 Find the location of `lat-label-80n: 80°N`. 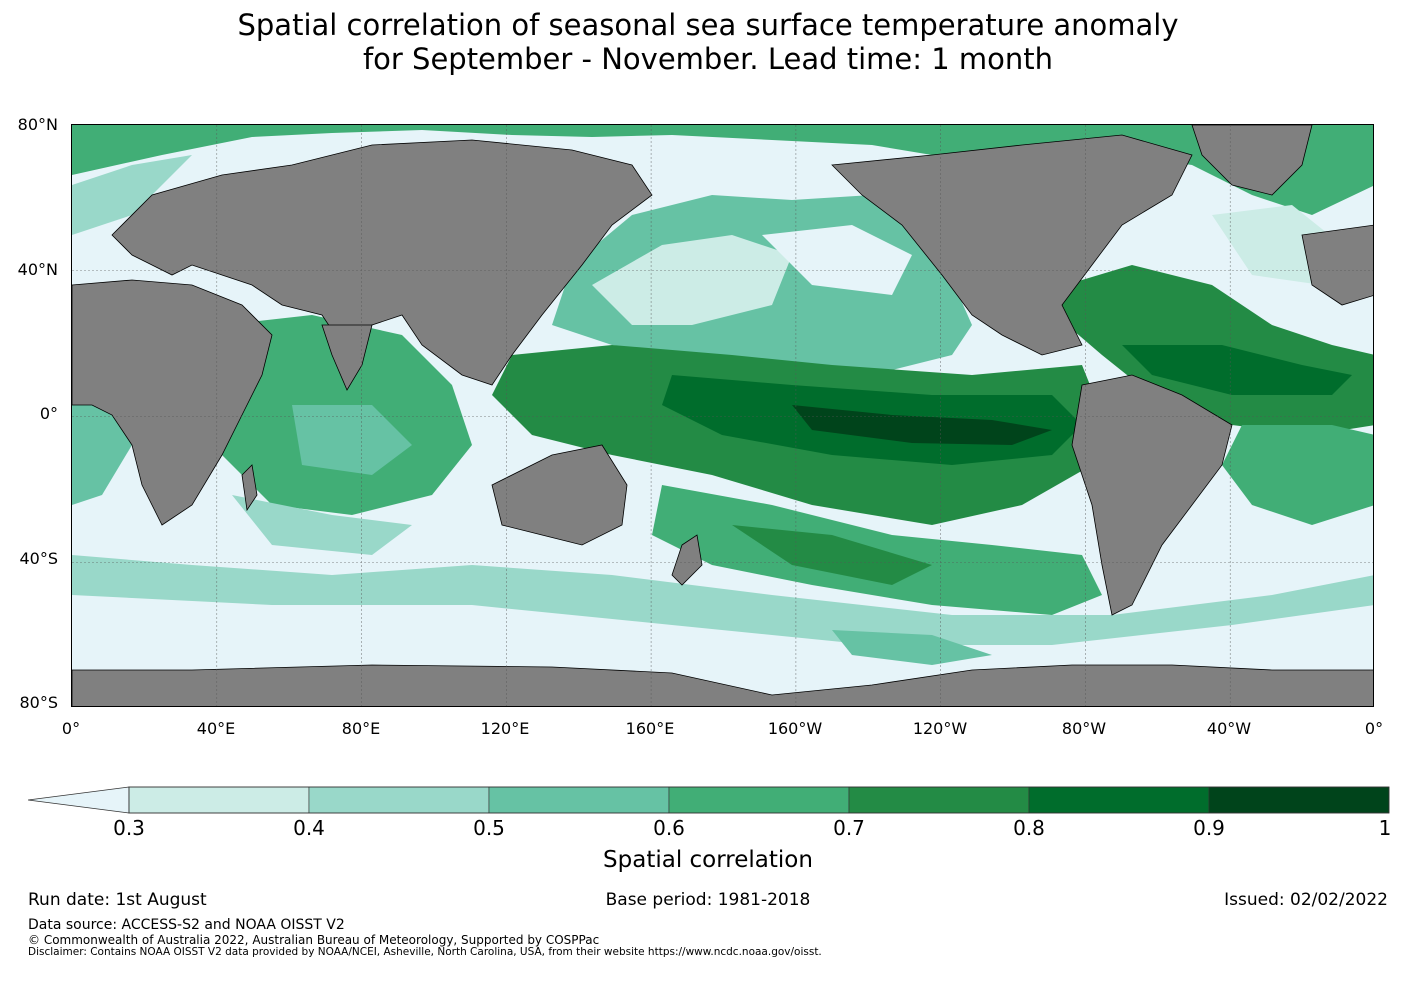

lat-label-80n: 80°N is located at coordinates (37, 124).